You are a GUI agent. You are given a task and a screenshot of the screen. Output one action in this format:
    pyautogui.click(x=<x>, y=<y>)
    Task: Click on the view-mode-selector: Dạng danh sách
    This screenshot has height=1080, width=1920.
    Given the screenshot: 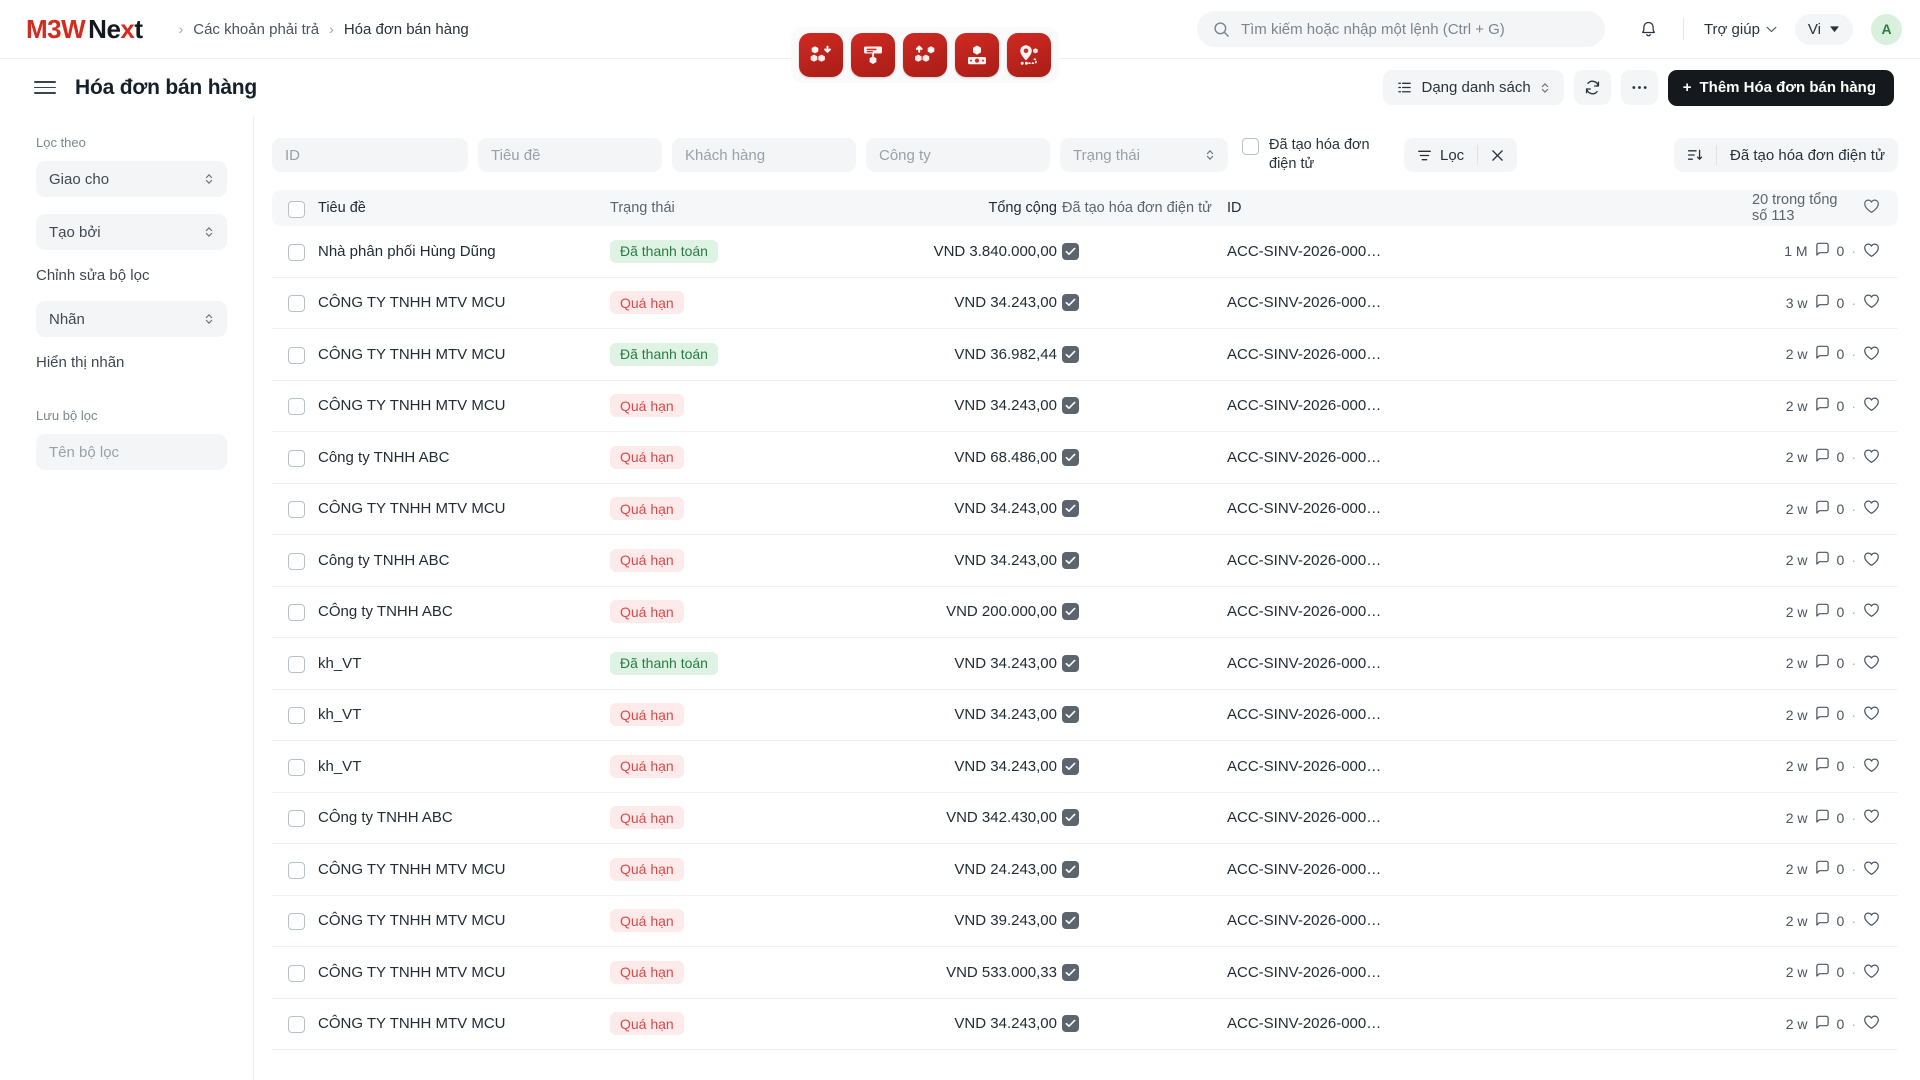 What is the action you would take?
    pyautogui.click(x=1473, y=87)
    